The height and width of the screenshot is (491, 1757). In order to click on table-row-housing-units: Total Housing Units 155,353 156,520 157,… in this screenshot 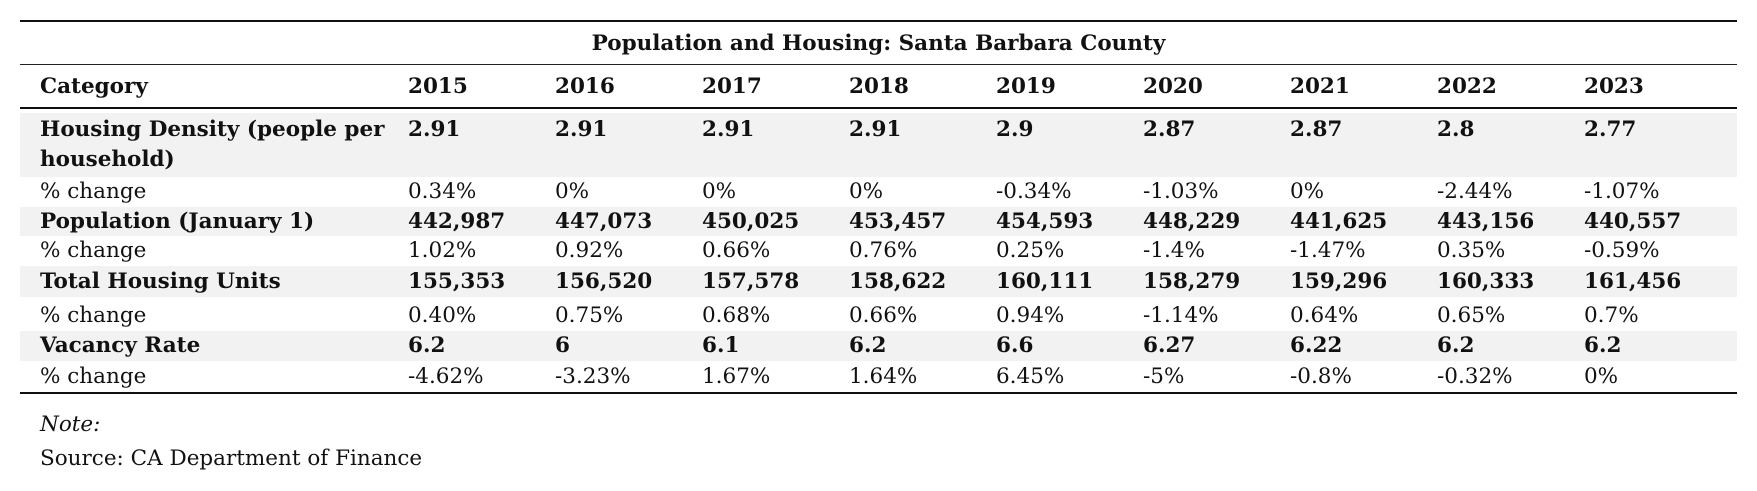, I will do `click(878, 281)`.